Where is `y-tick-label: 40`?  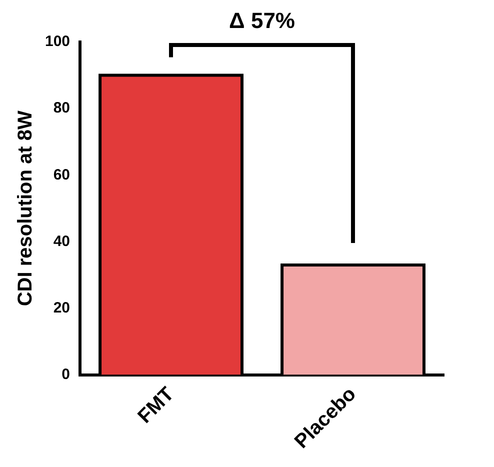
y-tick-label: 40 is located at coordinates (61, 241).